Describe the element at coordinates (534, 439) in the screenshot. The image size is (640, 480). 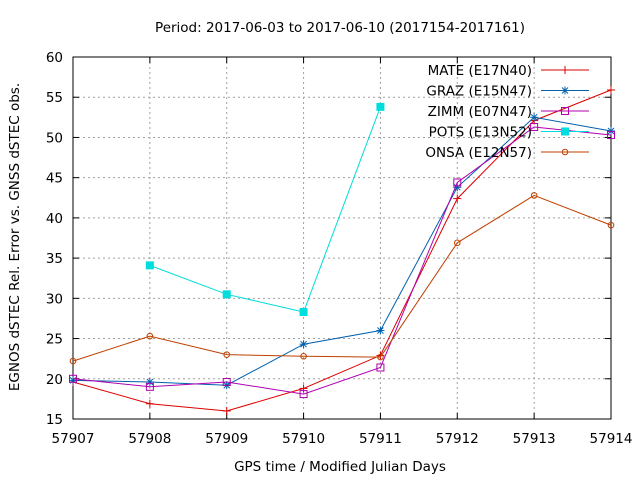
I see `x-tick-label: 57913` at that location.